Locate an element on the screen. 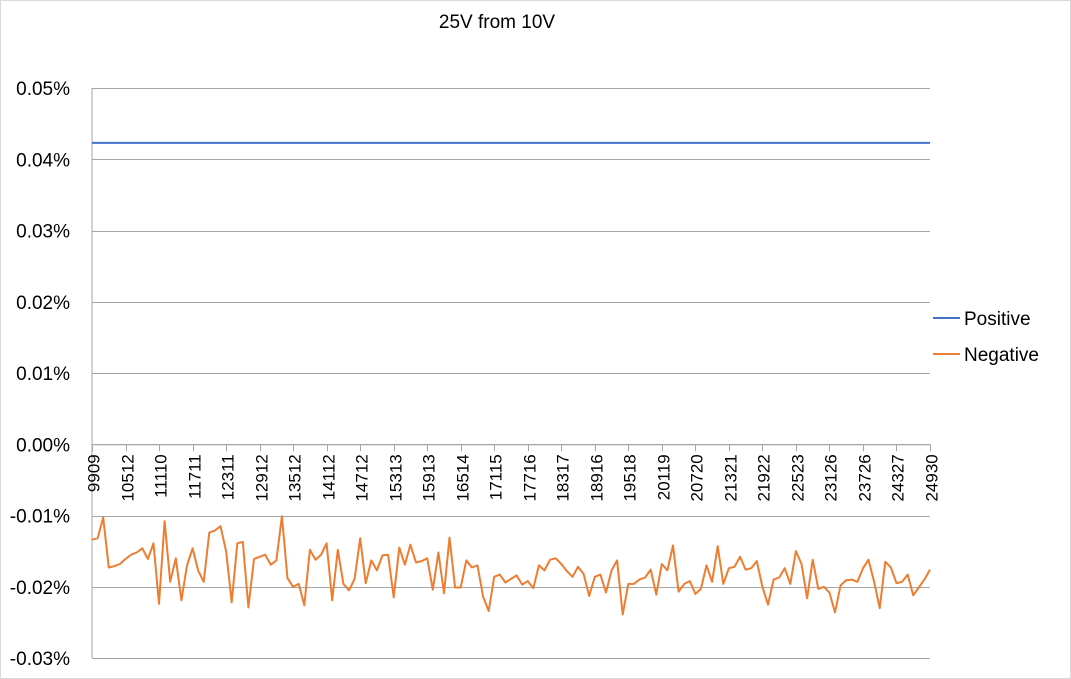 The height and width of the screenshot is (679, 1071). y-tick-label: 0.01% is located at coordinates (43, 374).